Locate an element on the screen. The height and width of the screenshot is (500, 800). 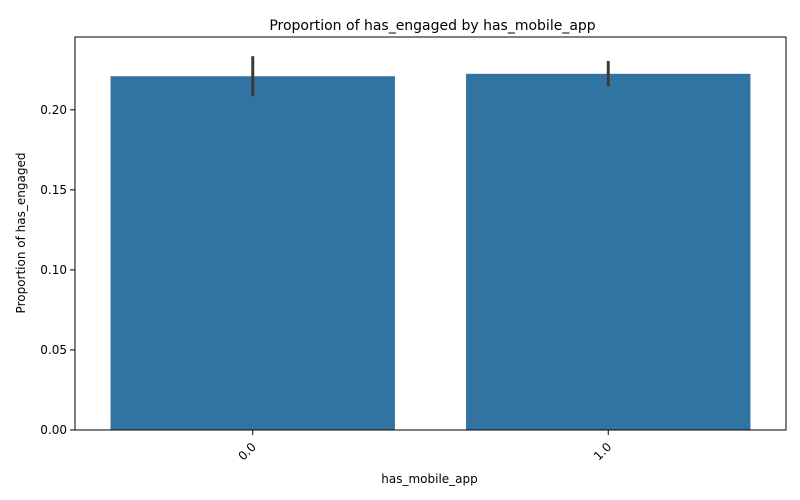
x-tick-label: 0.0 is located at coordinates (246, 451).